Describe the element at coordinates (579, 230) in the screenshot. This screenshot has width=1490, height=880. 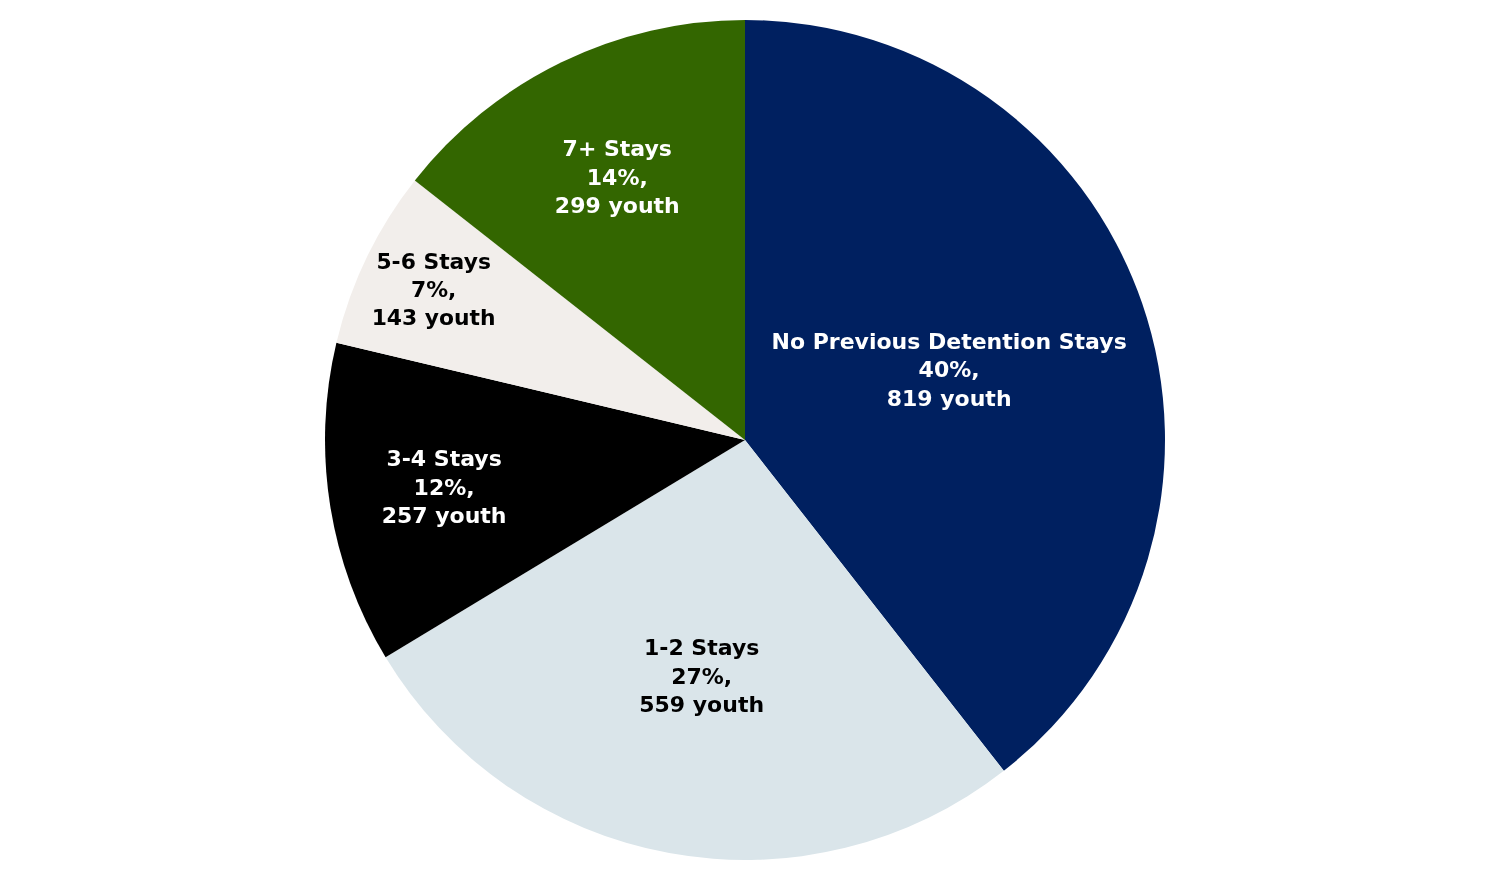
I see `pie-slice` at that location.